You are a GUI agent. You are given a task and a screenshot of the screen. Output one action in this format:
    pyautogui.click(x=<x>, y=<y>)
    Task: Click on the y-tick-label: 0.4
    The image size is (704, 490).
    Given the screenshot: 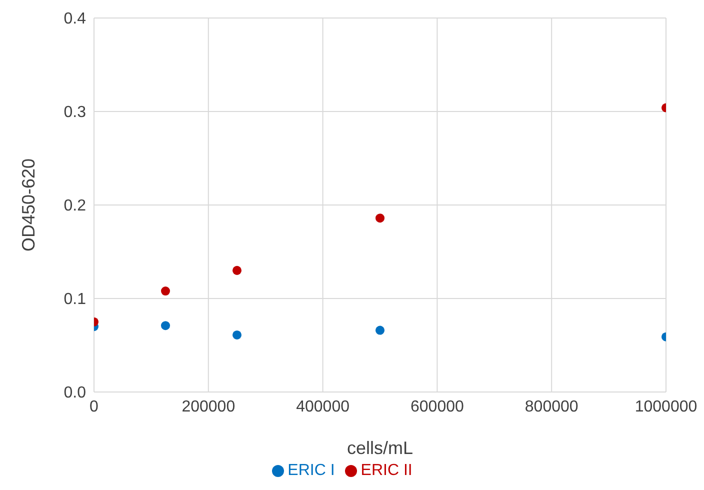 What is the action you would take?
    pyautogui.click(x=75, y=19)
    